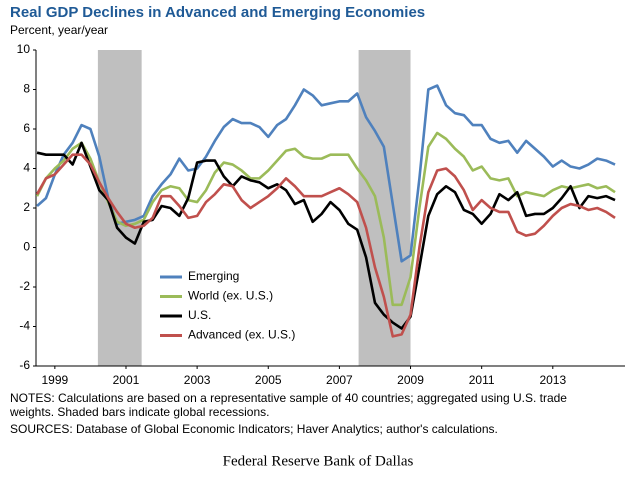 The width and height of the screenshot is (635, 477). I want to click on x-tick-label: 1999, so click(54, 380).